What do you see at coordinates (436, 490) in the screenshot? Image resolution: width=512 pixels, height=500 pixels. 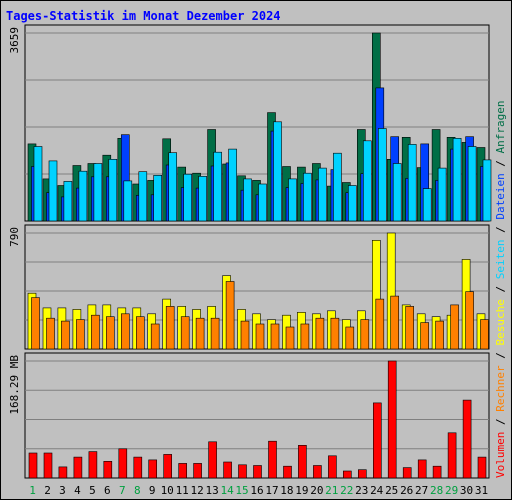 I see `x-tick-label-day-28: 28` at bounding box center [436, 490].